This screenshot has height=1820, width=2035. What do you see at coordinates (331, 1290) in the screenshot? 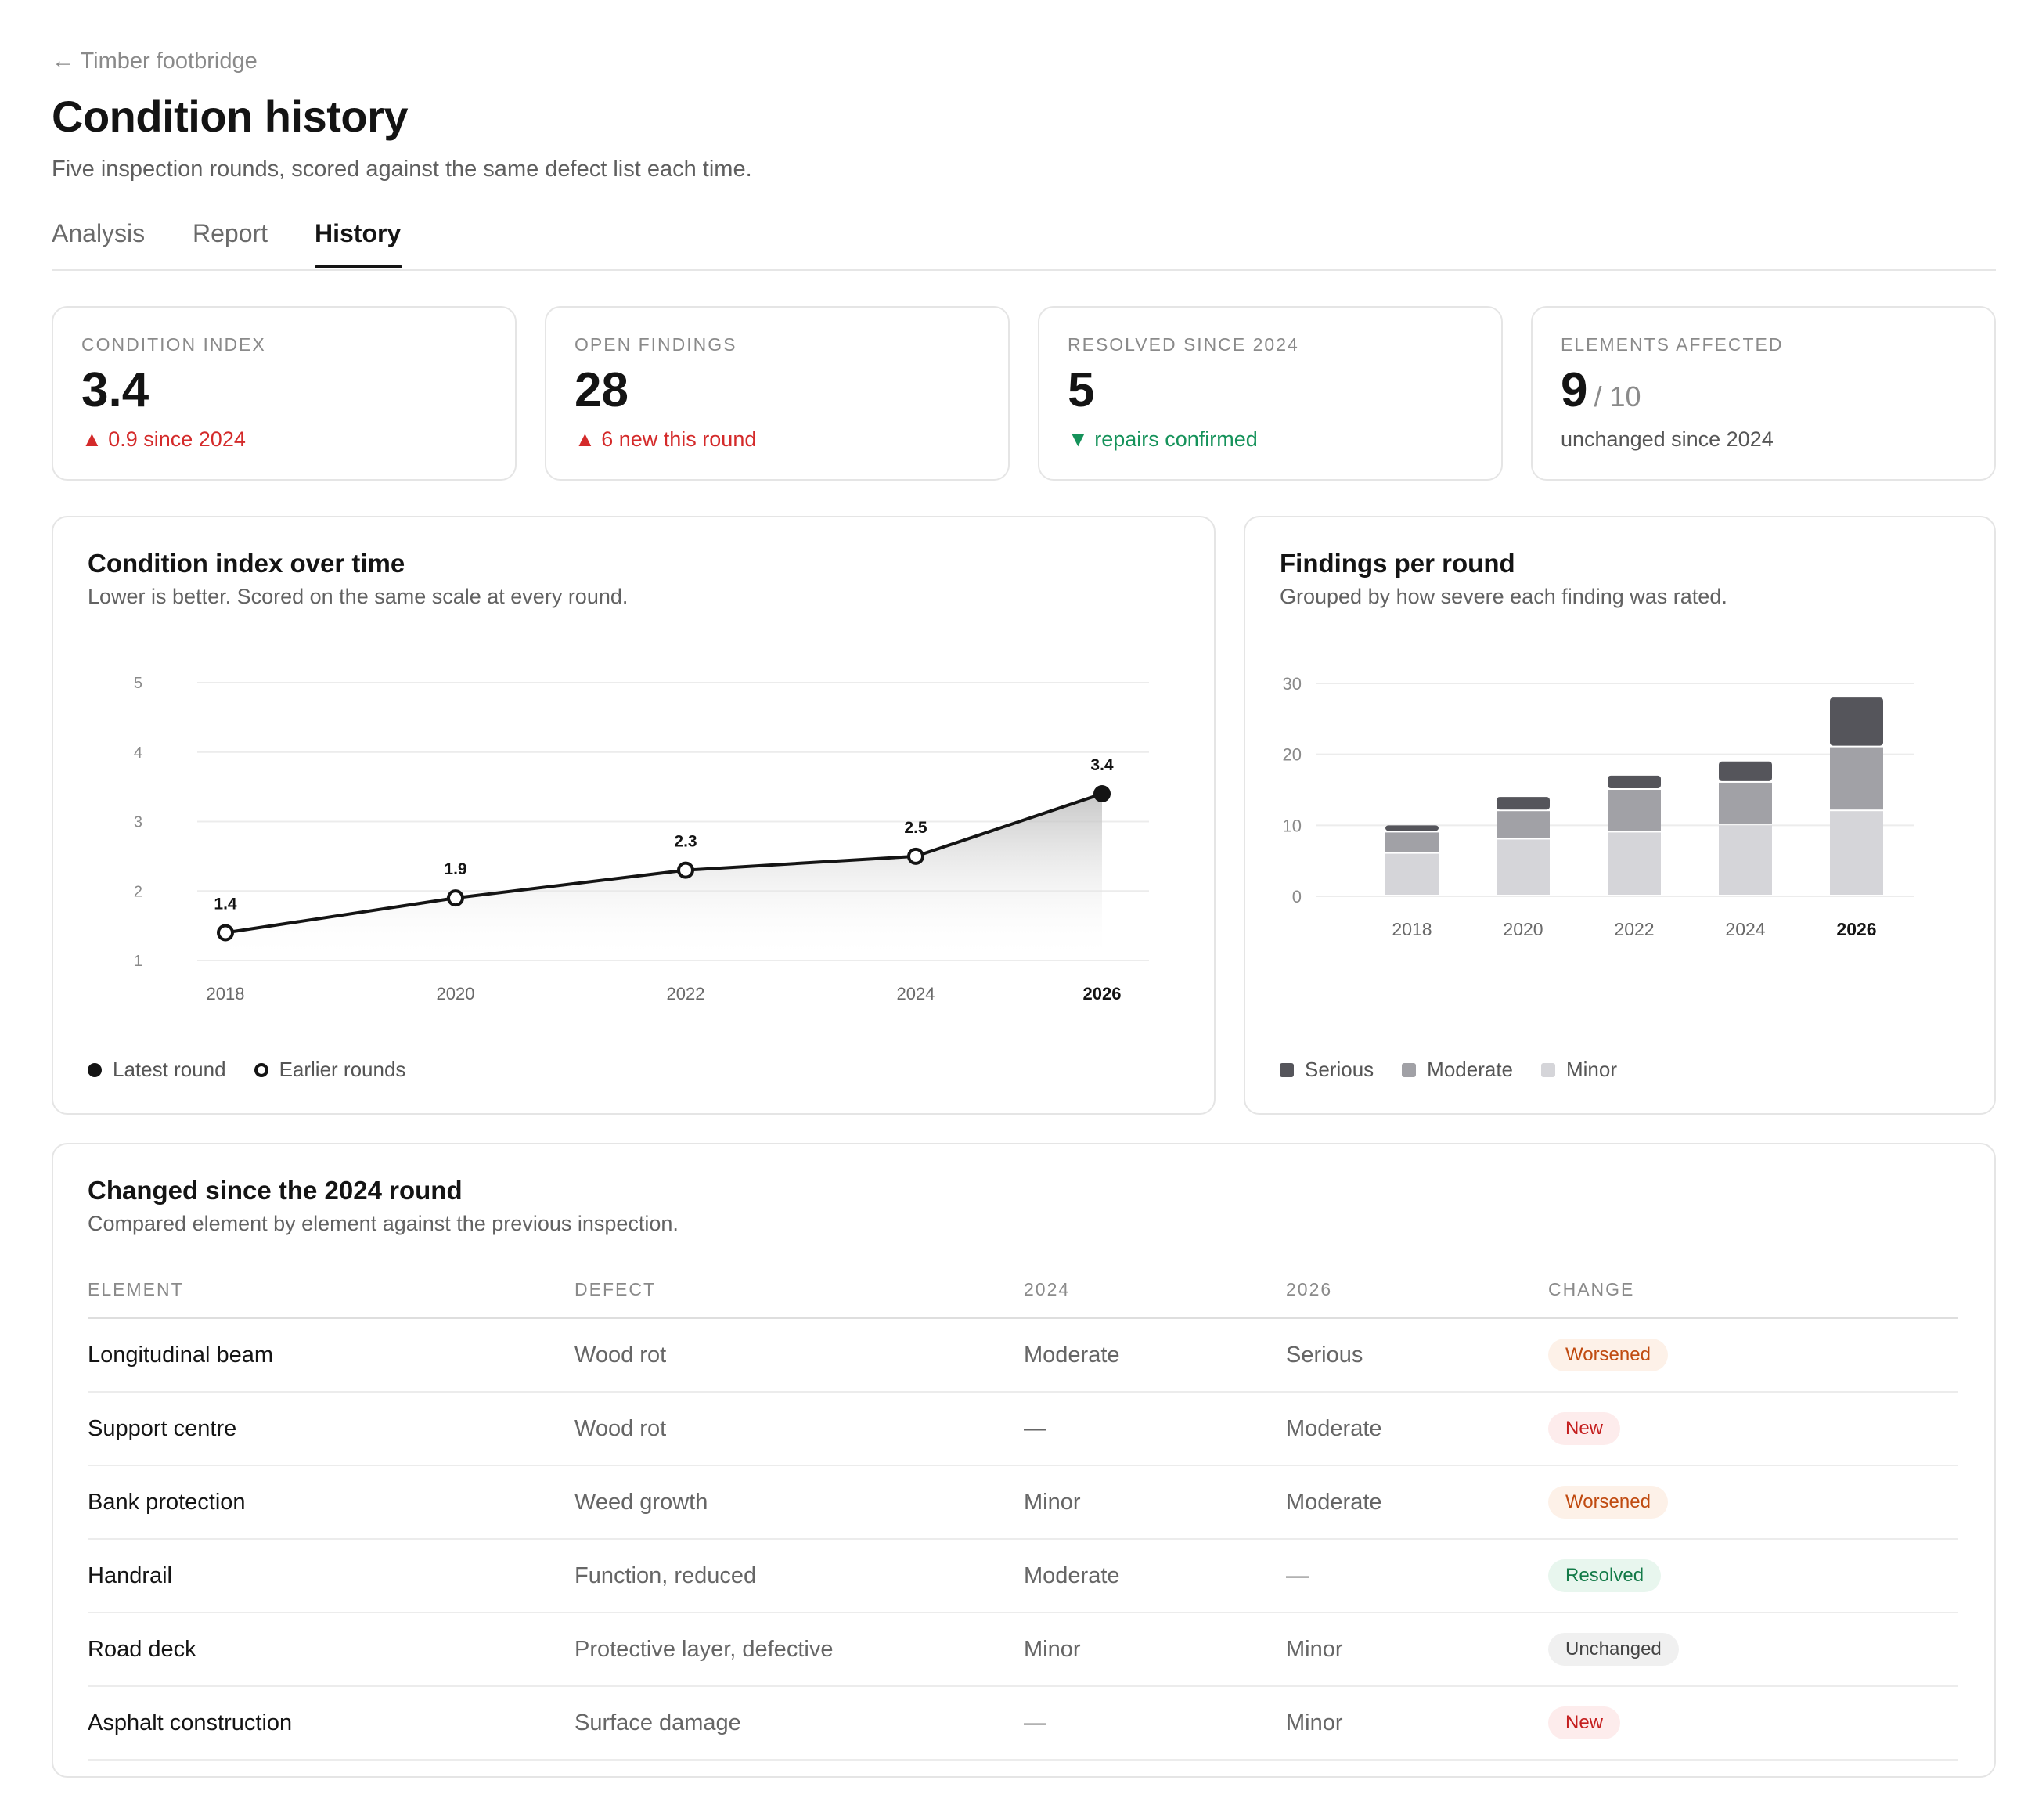
I see `header-element: ELEMENT` at bounding box center [331, 1290].